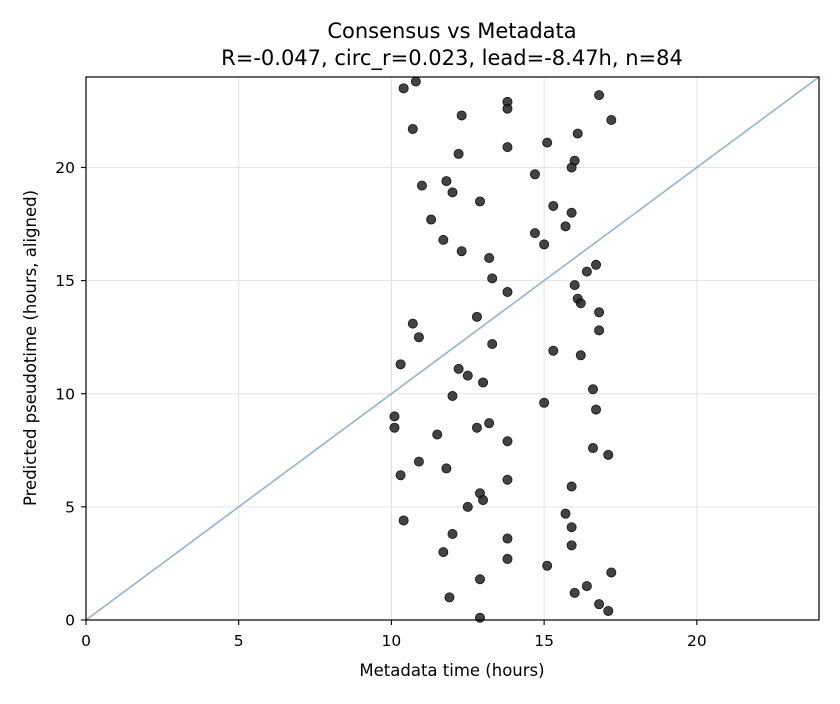  What do you see at coordinates (65, 168) in the screenshot?
I see `y-tick-label: 20` at bounding box center [65, 168].